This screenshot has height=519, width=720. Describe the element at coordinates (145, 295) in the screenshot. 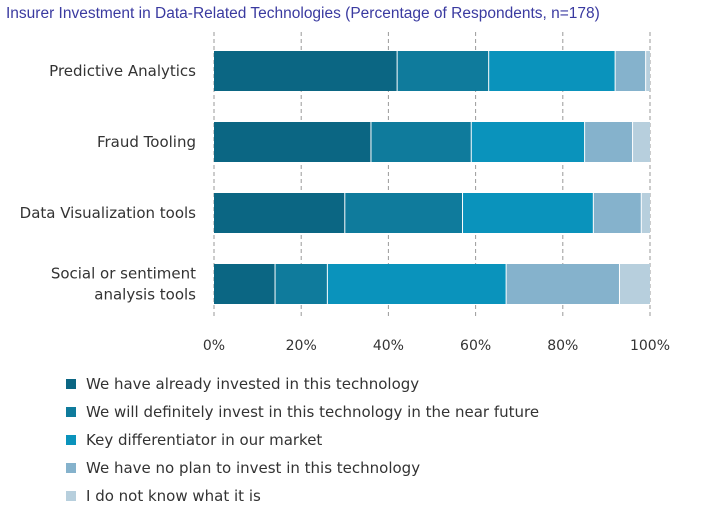

I see `category-label-3-line-1: analysis tools` at that location.